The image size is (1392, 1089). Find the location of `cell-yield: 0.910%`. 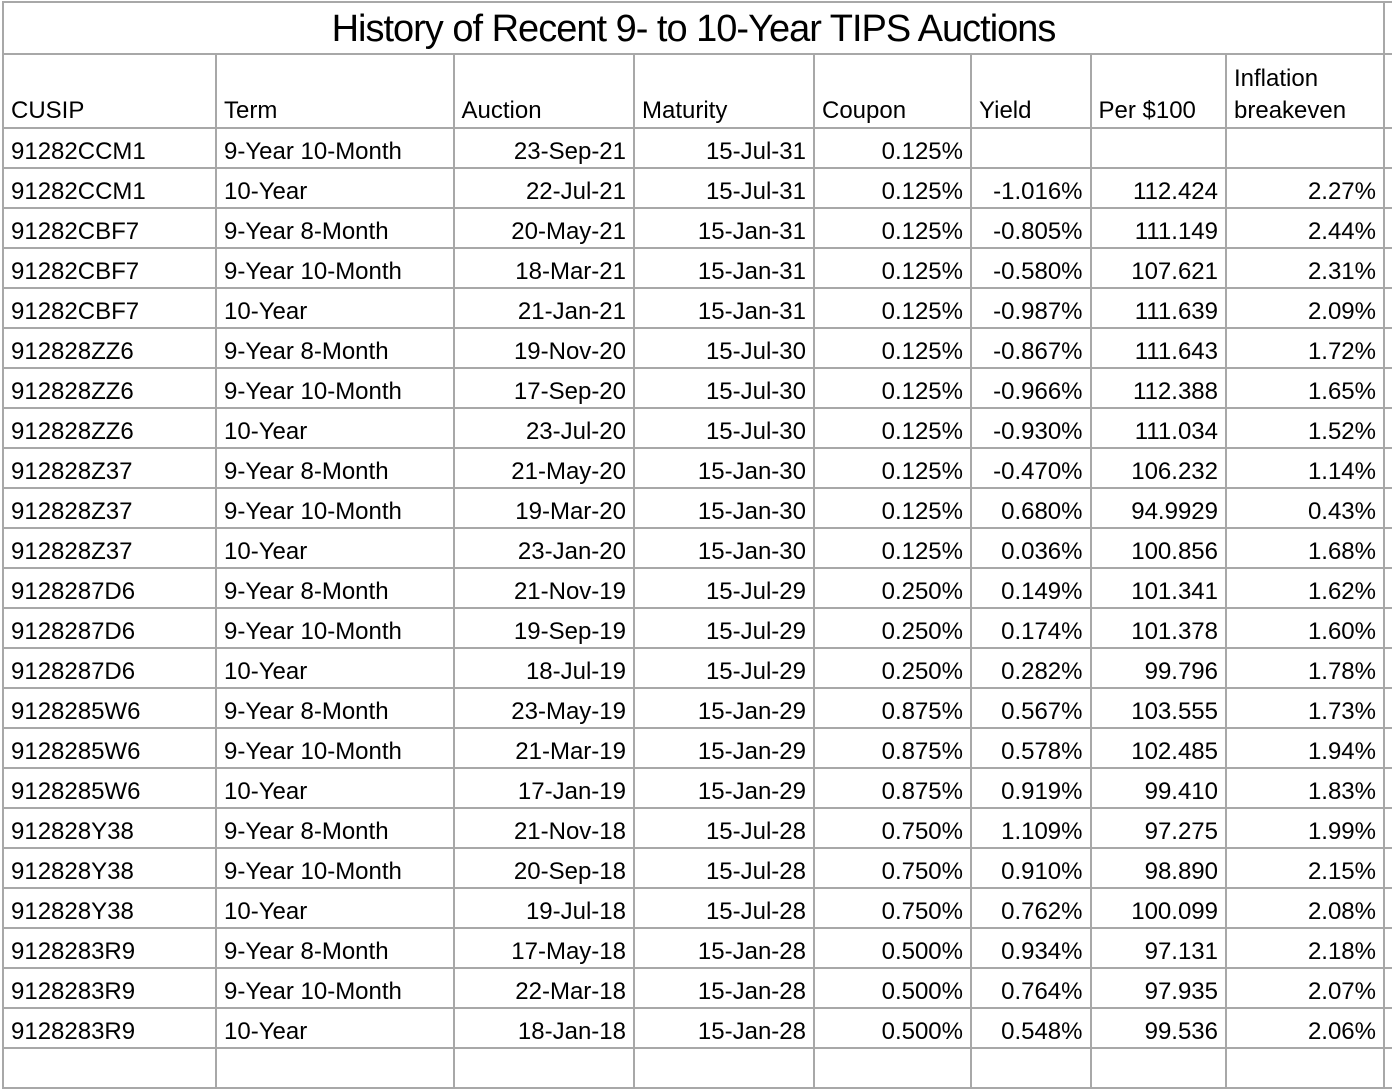

cell-yield: 0.910% is located at coordinates (1032, 869).